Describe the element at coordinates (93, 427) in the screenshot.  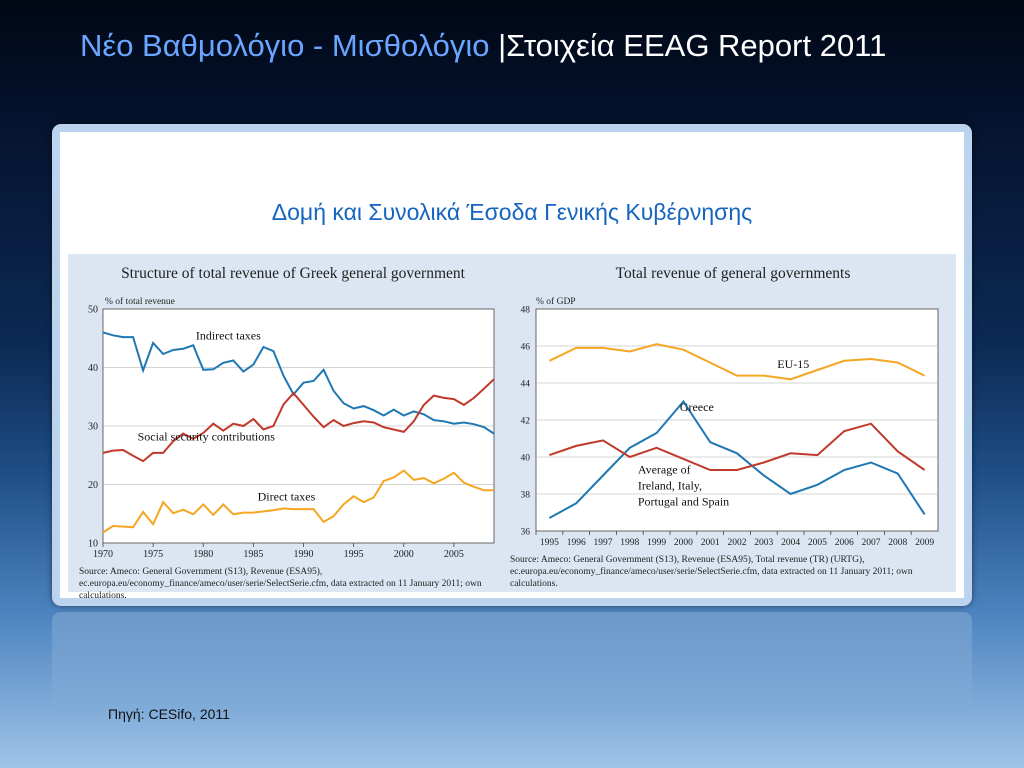
I see `chart1-ytick-label: 30` at that location.